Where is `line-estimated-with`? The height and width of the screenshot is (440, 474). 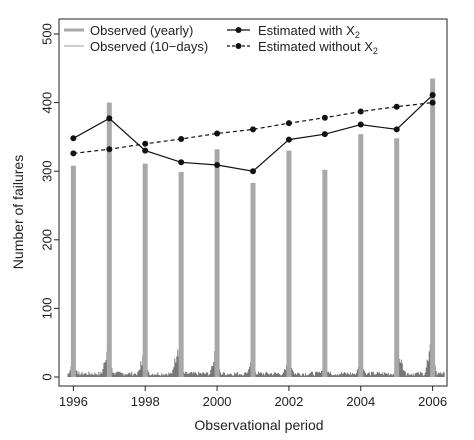
line-estimated-with is located at coordinates (253, 133).